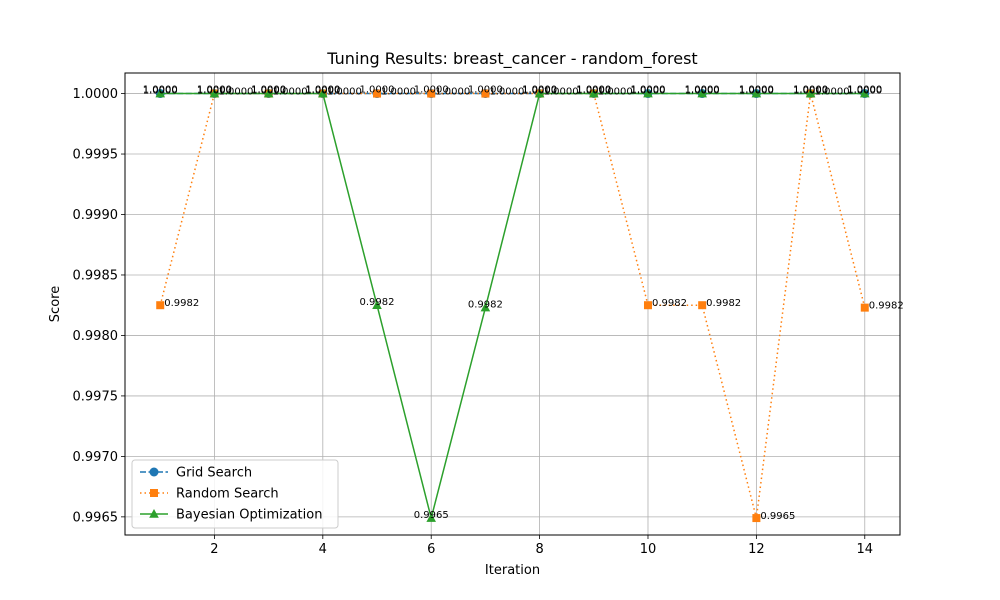 The width and height of the screenshot is (1000, 600). What do you see at coordinates (323, 549) in the screenshot?
I see `x-tick-label: 4` at bounding box center [323, 549].